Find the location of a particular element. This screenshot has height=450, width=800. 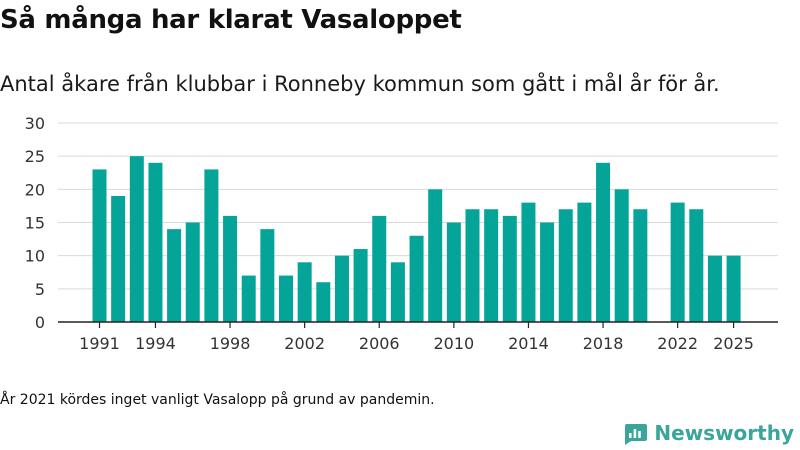

bar-1996 is located at coordinates (192, 272).